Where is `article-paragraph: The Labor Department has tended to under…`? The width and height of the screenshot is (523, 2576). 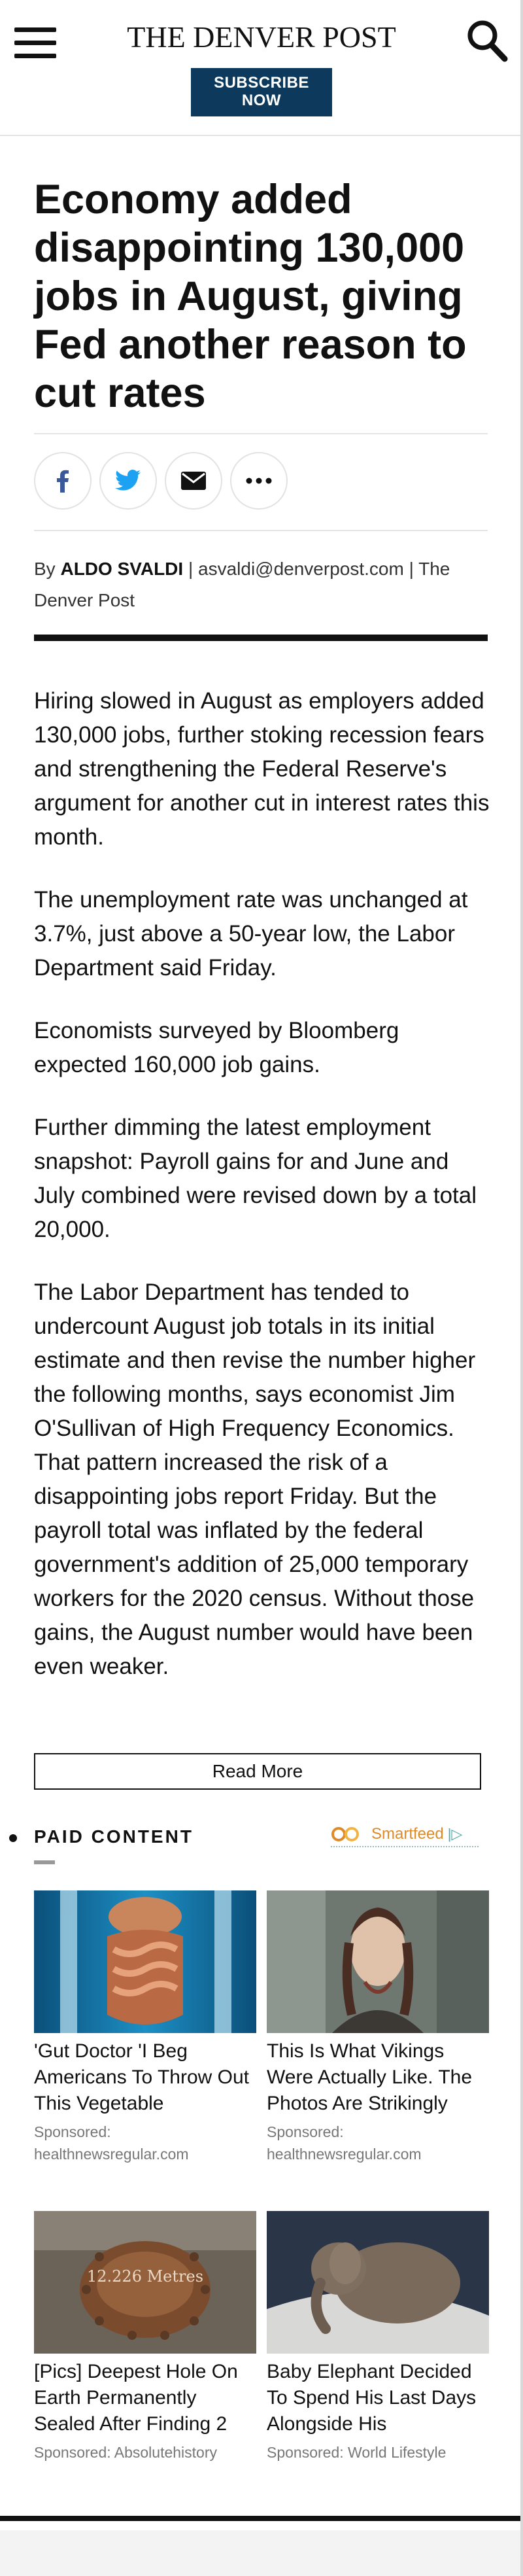
article-paragraph: The Labor Department has tended to under… is located at coordinates (255, 1479).